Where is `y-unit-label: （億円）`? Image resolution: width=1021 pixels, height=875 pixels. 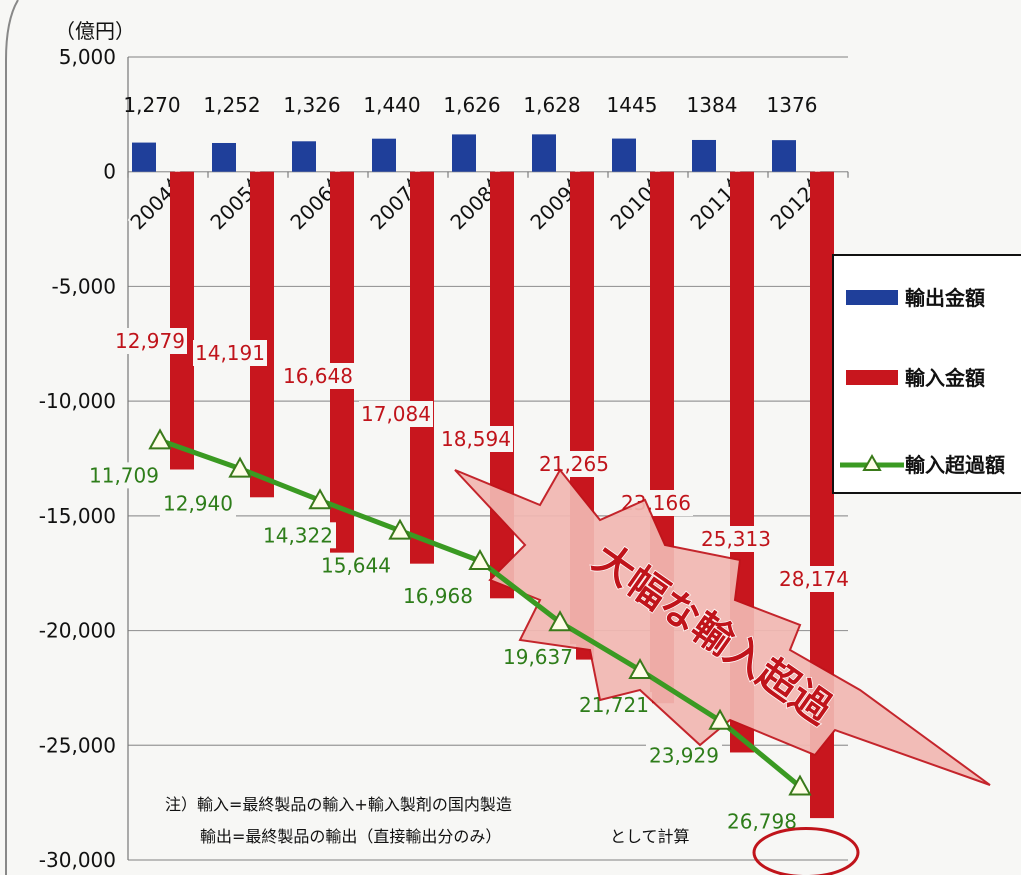
y-unit-label: （億円） is located at coordinates (95, 31).